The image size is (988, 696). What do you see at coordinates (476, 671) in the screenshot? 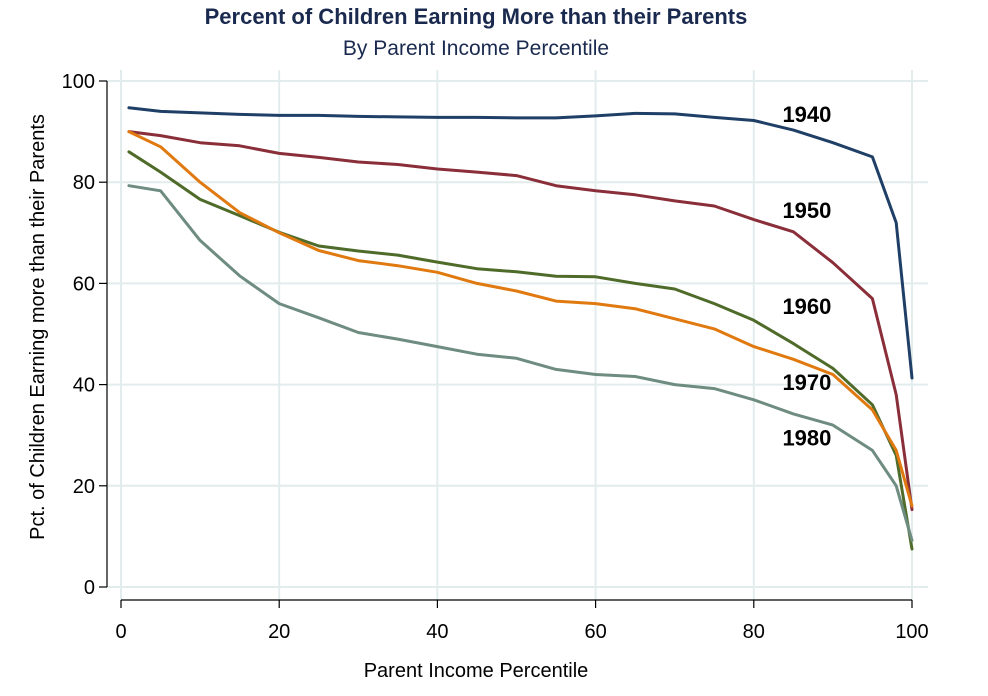
I see `x-axis-label: Parent Income Percentile` at bounding box center [476, 671].